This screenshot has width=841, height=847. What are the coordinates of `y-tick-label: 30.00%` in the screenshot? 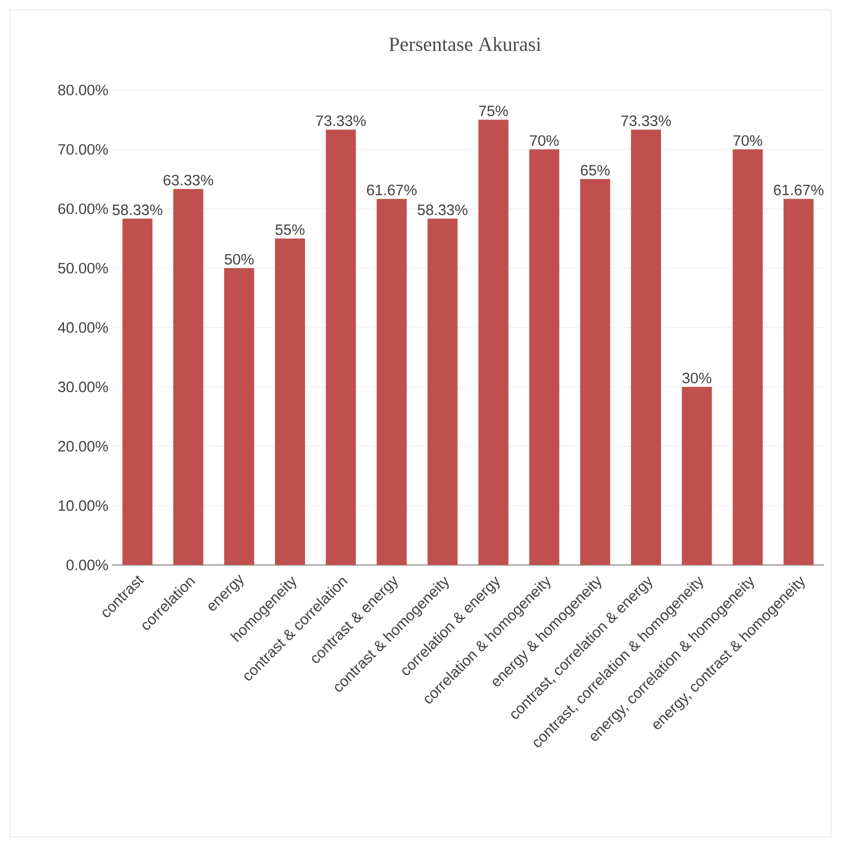 It's located at (83, 387).